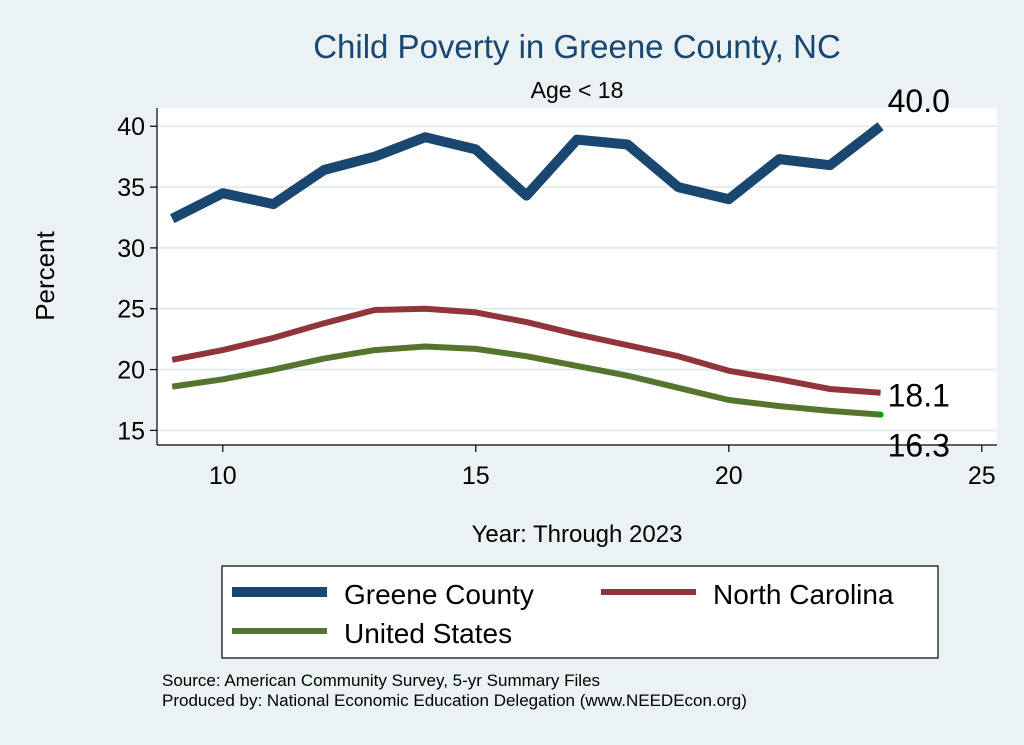 This screenshot has width=1024, height=745. Describe the element at coordinates (439, 594) in the screenshot. I see `legend-label-greene-county: Greene County` at that location.